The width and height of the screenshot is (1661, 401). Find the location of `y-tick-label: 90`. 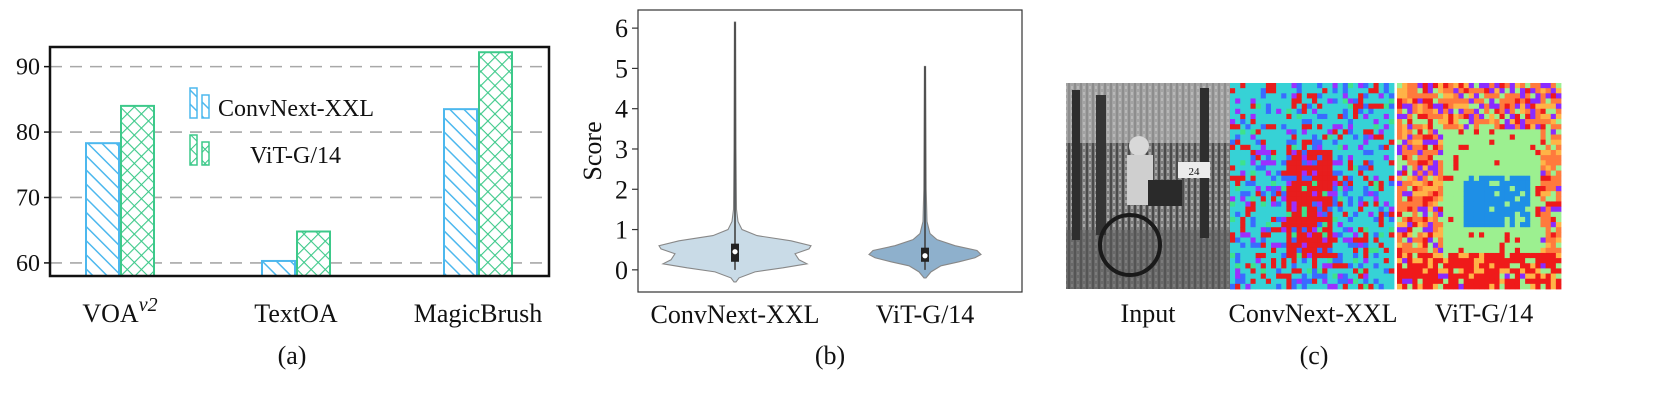

y-tick-label: 90 is located at coordinates (28, 68).